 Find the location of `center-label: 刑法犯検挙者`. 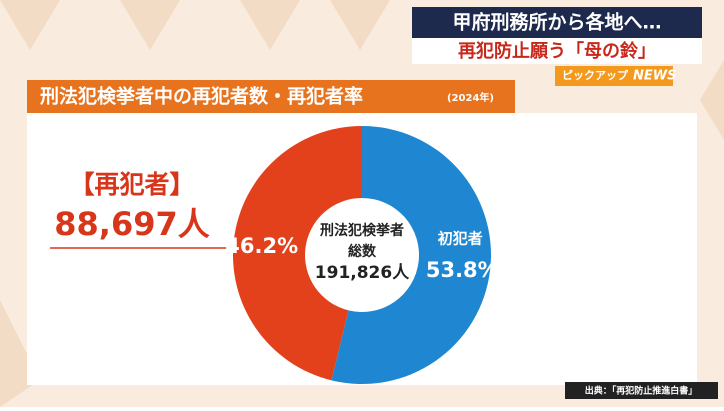

center-label: 刑法犯検挙者 is located at coordinates (362, 230).